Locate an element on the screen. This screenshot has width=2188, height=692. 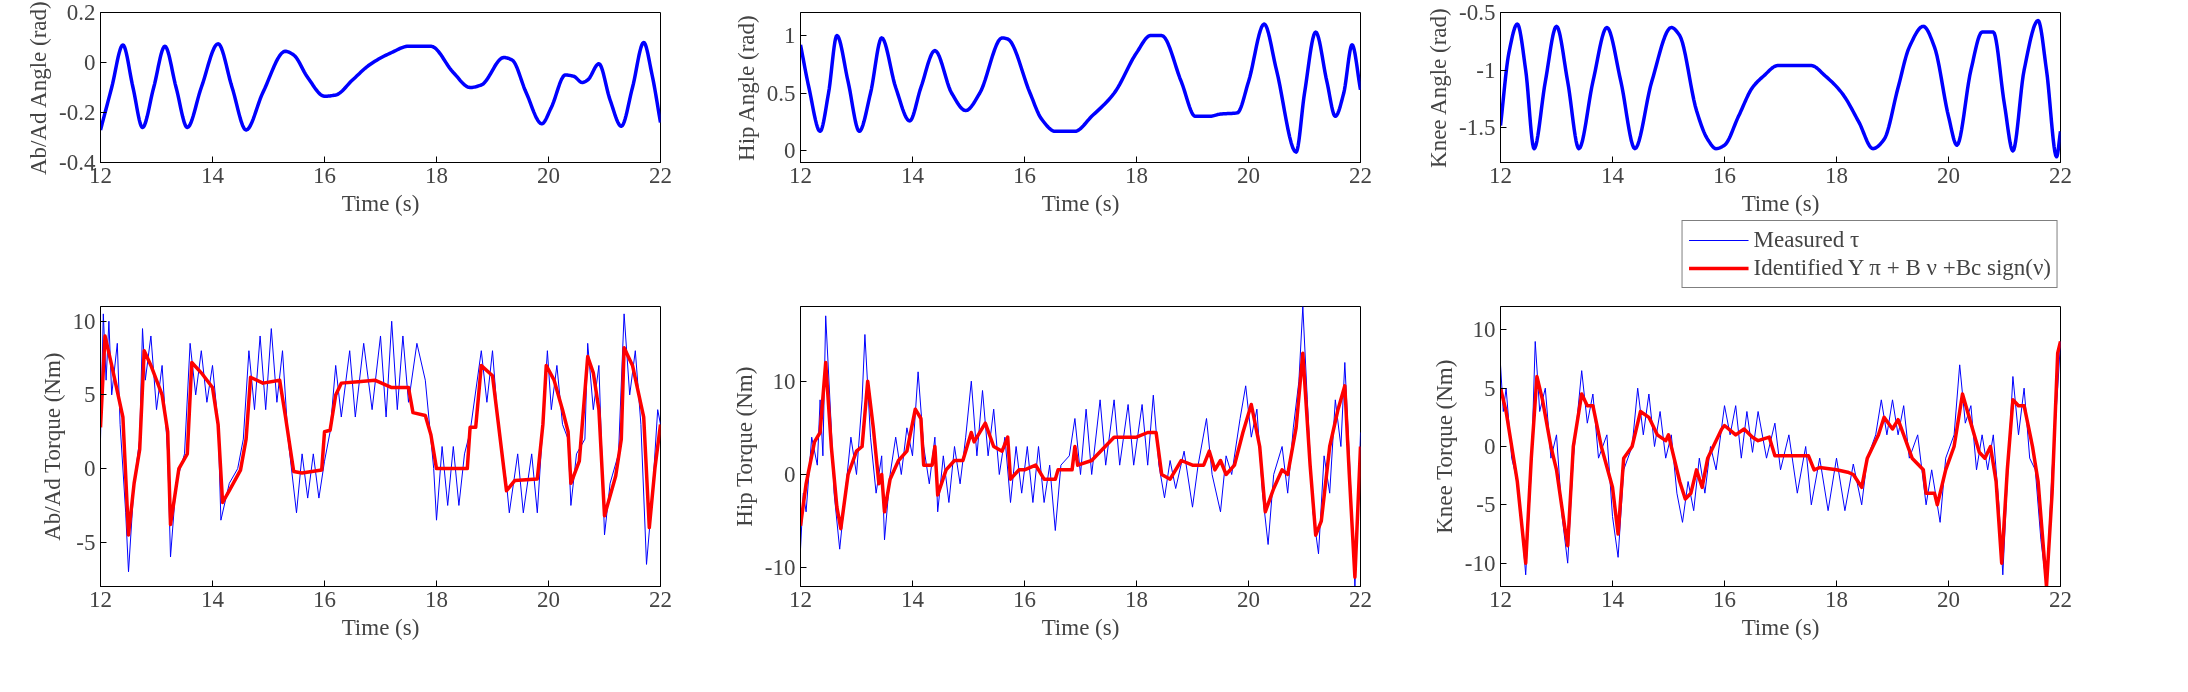
y-axis-title: Hip Torque (Nm) is located at coordinates (744, 446).